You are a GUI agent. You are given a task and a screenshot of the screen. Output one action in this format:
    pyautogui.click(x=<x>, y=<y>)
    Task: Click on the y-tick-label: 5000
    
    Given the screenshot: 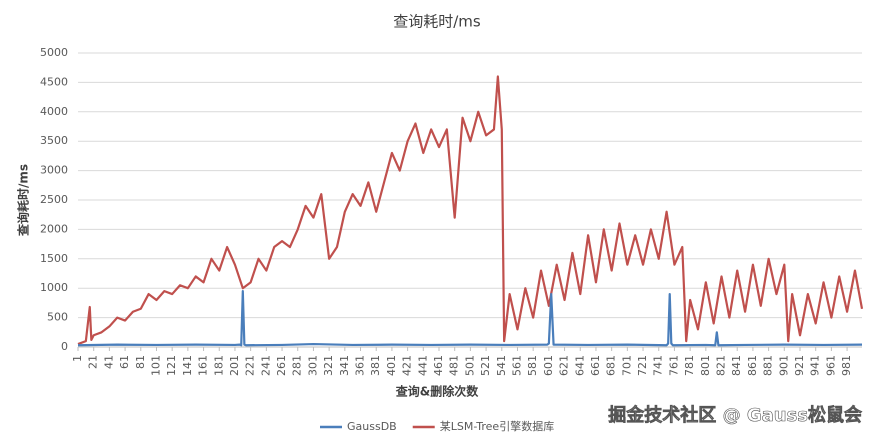 What is the action you would take?
    pyautogui.click(x=54, y=52)
    